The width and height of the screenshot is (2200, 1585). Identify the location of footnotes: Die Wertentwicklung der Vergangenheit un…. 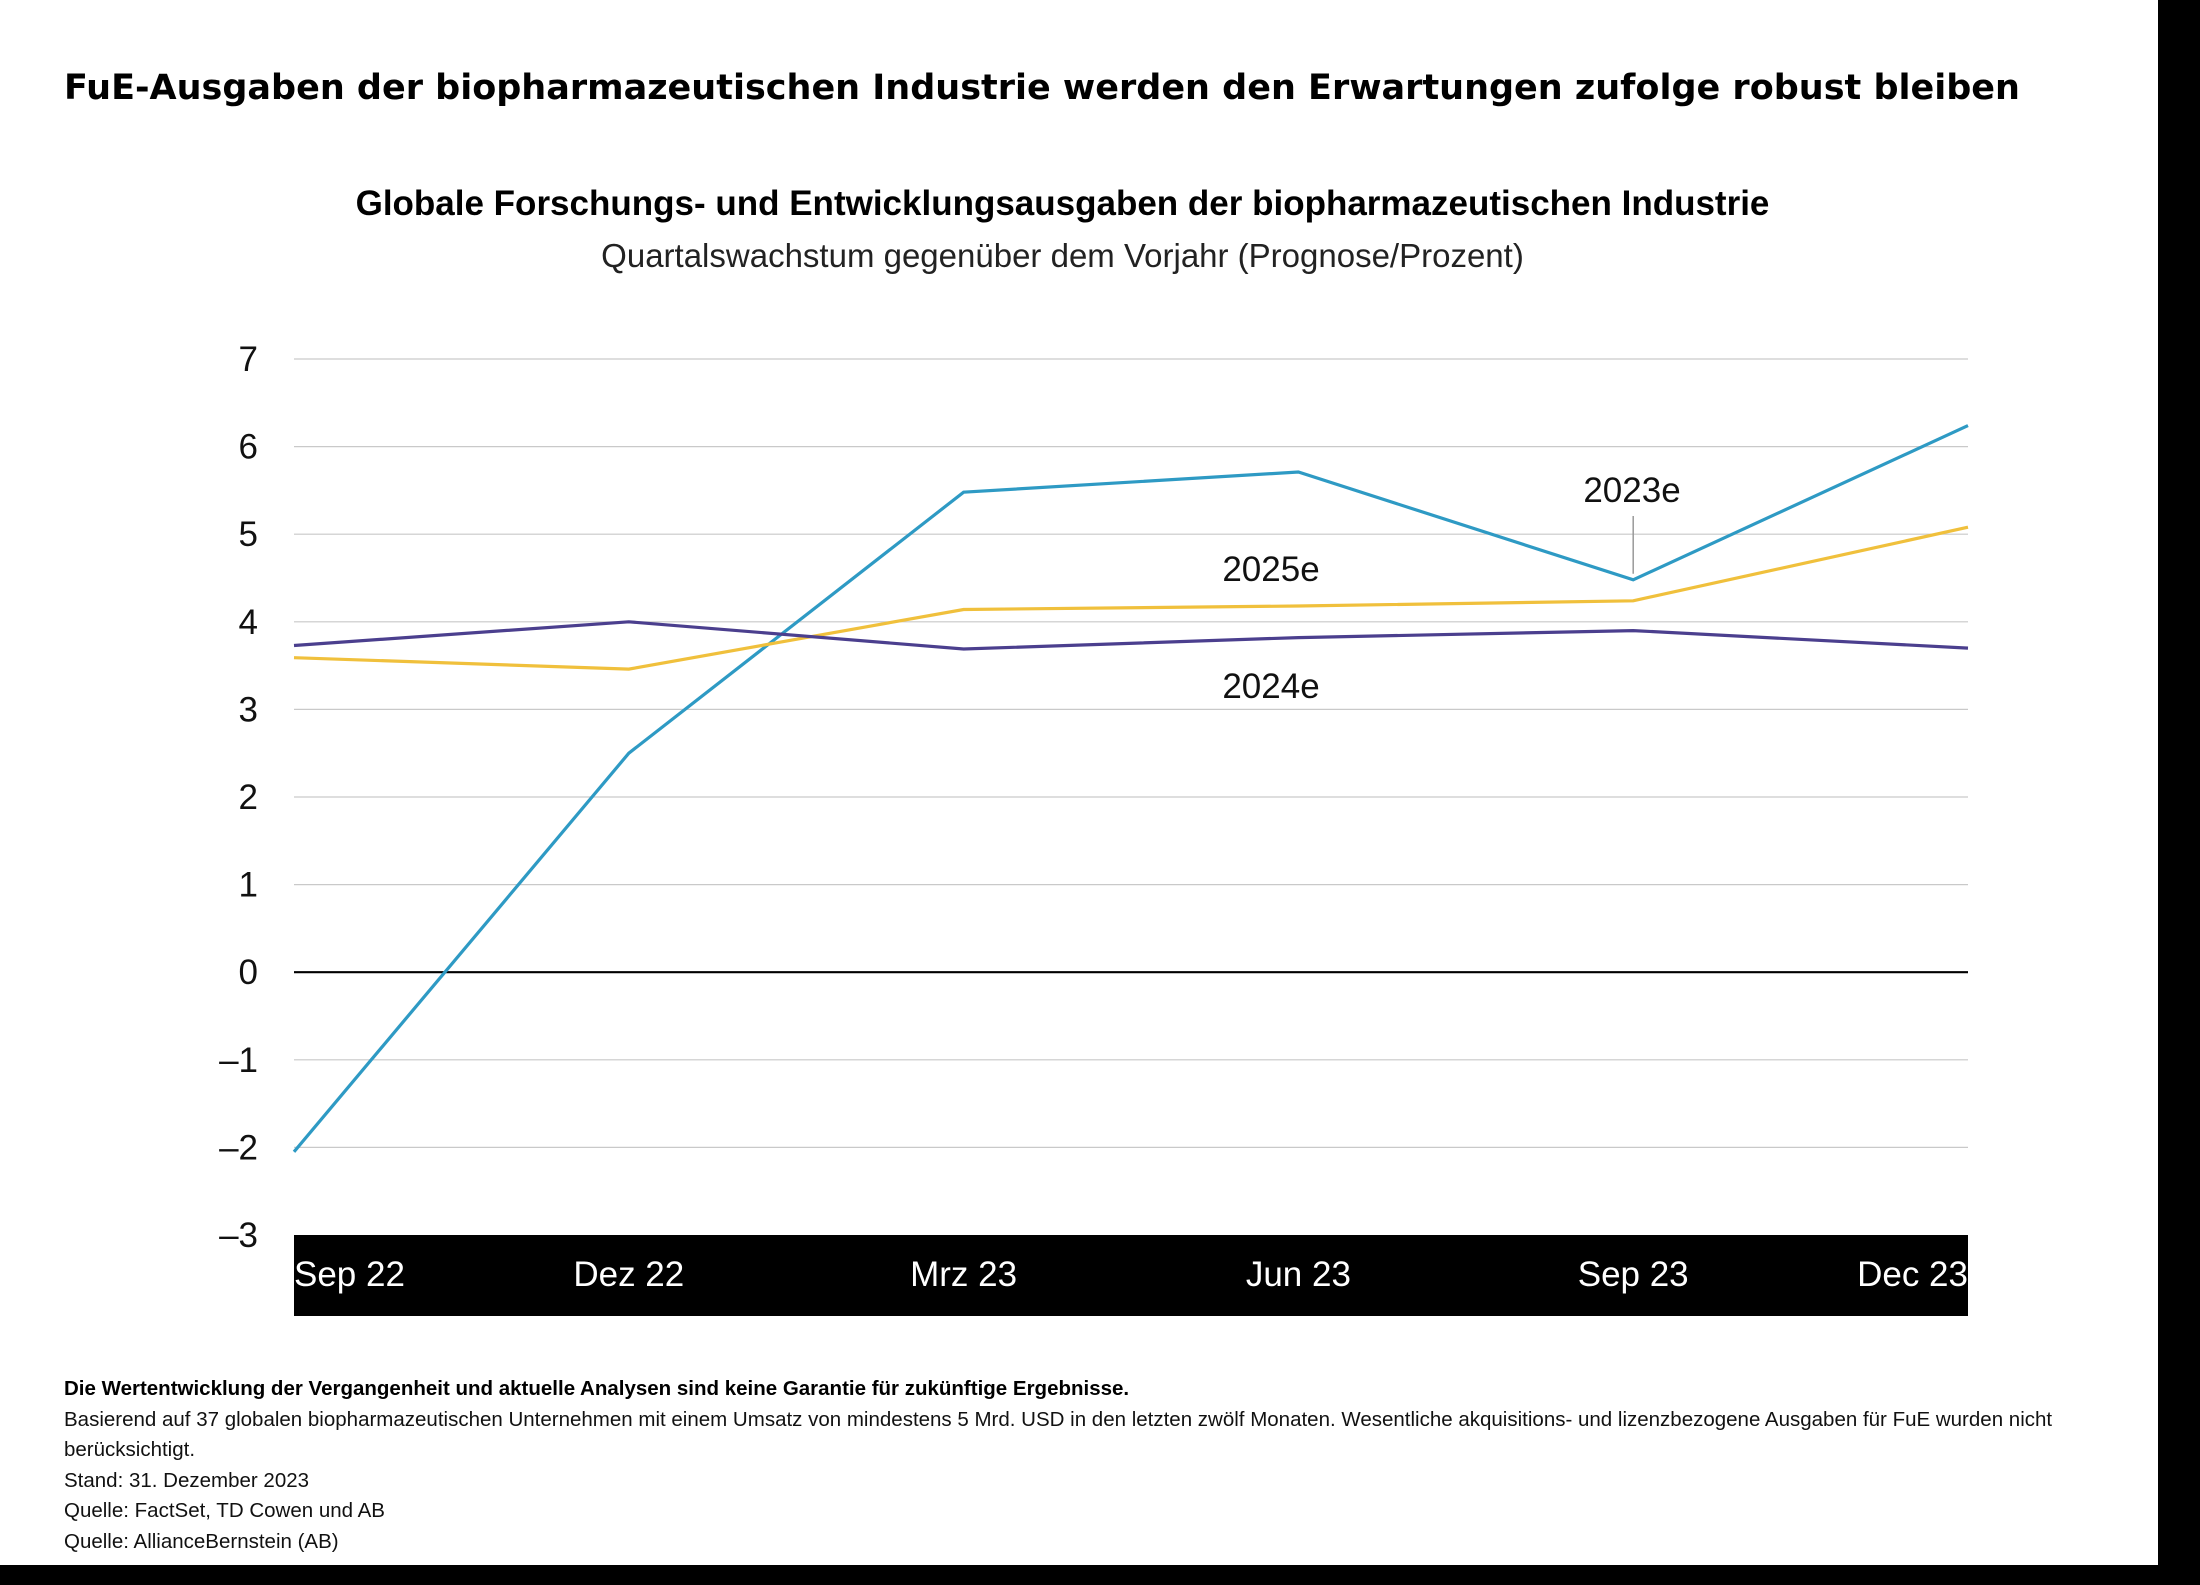
(1094, 1465).